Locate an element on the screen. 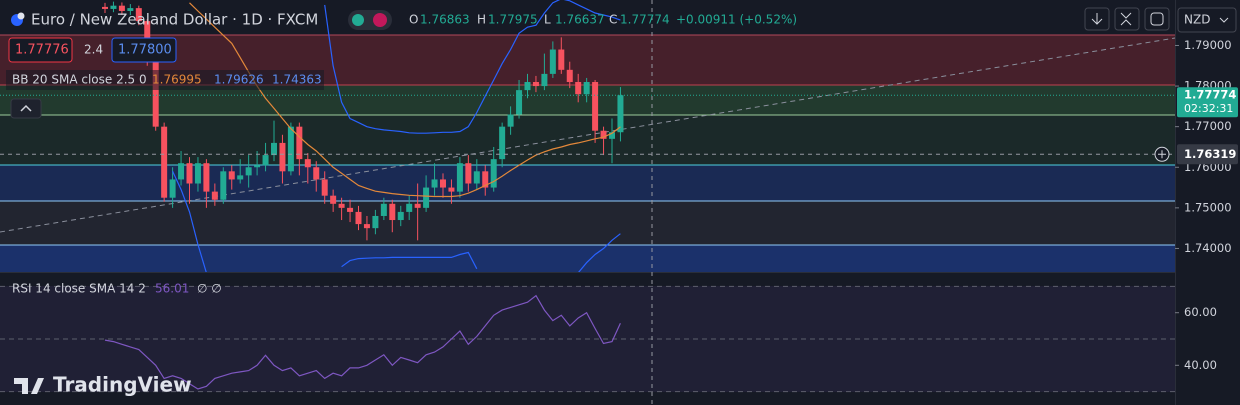 This screenshot has height=405, width=1240. symbol-title: Euro / New Zealand Dollar · 1D · FXCM is located at coordinates (174, 20).